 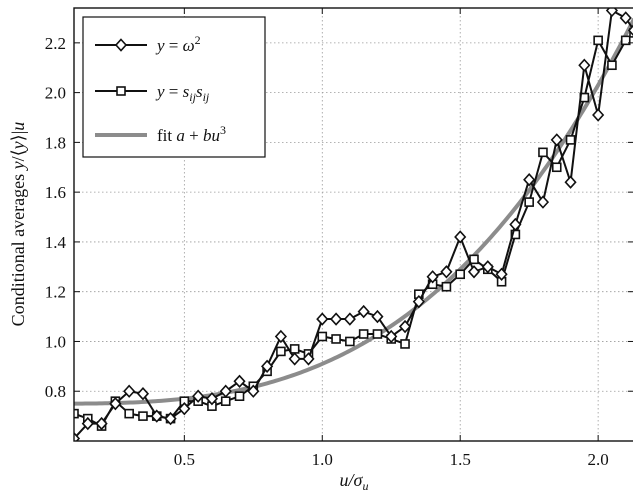 What do you see at coordinates (191, 134) in the screenshot?
I see `legend-label-2: fit a + bu3` at bounding box center [191, 134].